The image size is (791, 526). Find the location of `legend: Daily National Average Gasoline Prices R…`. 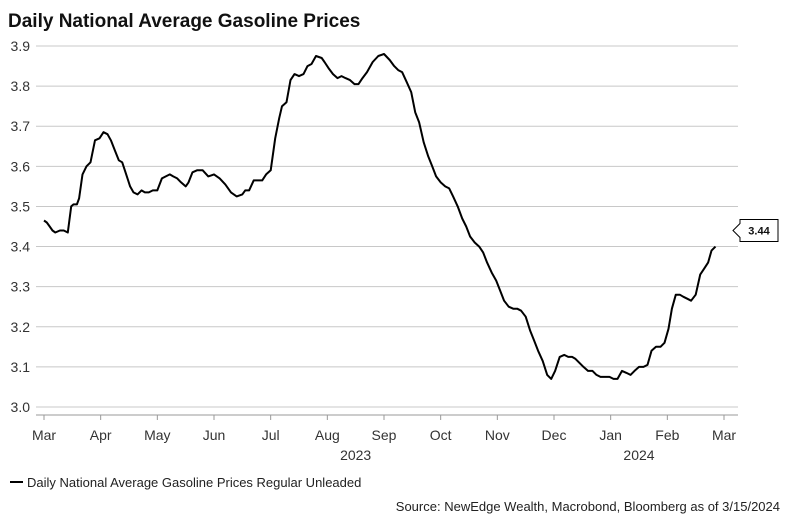

legend: Daily National Average Gasoline Prices R… is located at coordinates (185, 482).